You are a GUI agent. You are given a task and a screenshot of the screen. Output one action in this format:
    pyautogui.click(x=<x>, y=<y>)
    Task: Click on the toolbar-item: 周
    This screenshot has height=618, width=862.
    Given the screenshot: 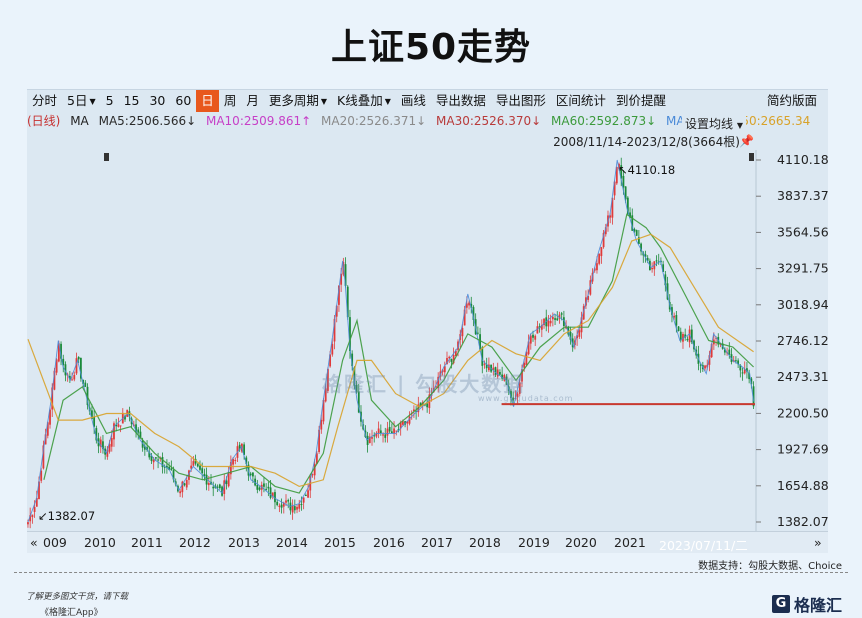 What is the action you would take?
    pyautogui.click(x=230, y=101)
    